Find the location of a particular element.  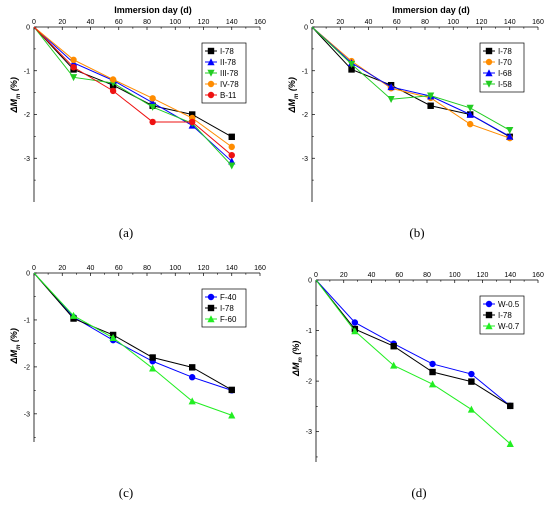

series-line-W-0.5 is located at coordinates (413, 343).